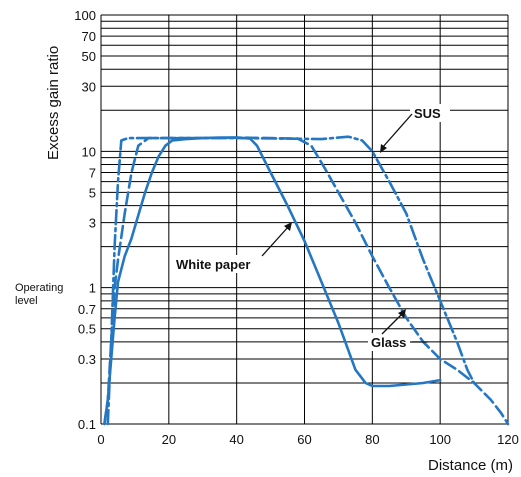 The width and height of the screenshot is (521, 477). Describe the element at coordinates (85, 15) in the screenshot. I see `y-tick-label-12: 100` at that location.